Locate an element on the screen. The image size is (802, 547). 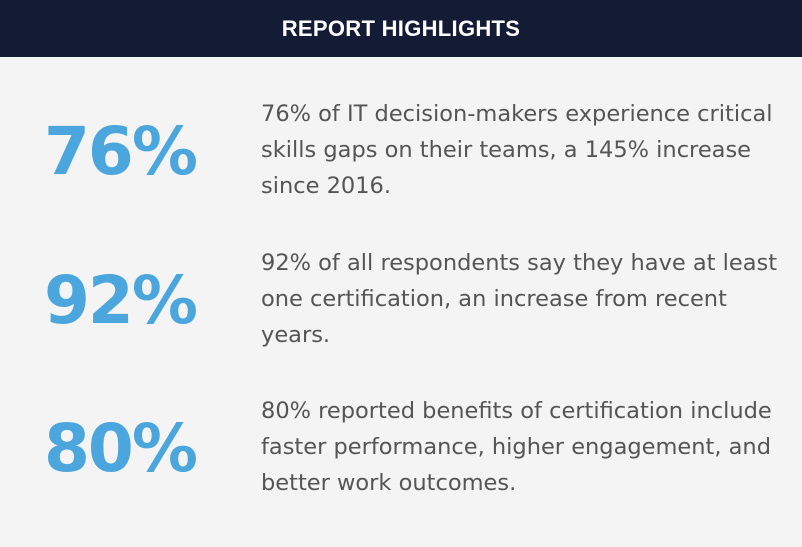
header: REPORT HIGHLIGHTS is located at coordinates (401, 28).